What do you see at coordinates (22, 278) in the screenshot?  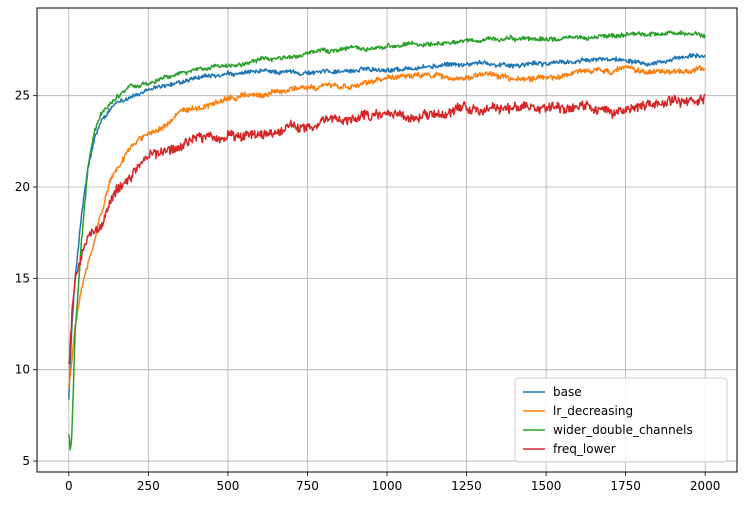 I see `y-tick-label: 15` at bounding box center [22, 278].